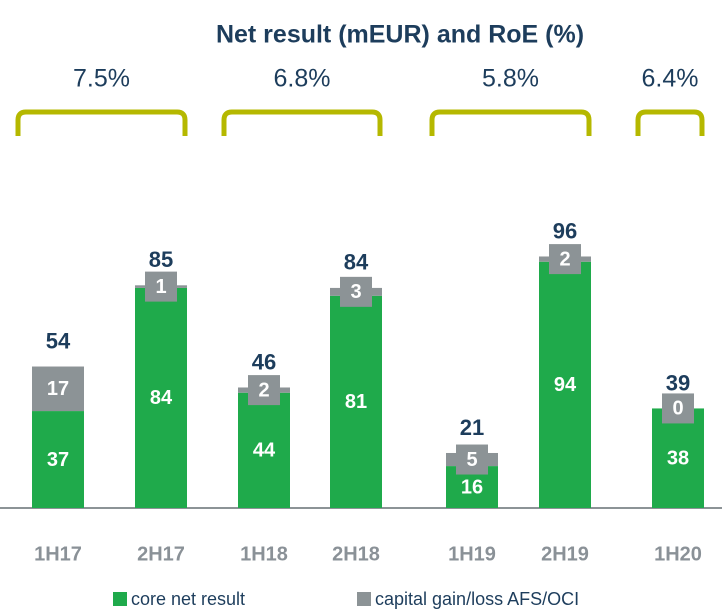 The height and width of the screenshot is (610, 722). Describe the element at coordinates (565, 554) in the screenshot. I see `x-tick-label: 2H19` at that location.